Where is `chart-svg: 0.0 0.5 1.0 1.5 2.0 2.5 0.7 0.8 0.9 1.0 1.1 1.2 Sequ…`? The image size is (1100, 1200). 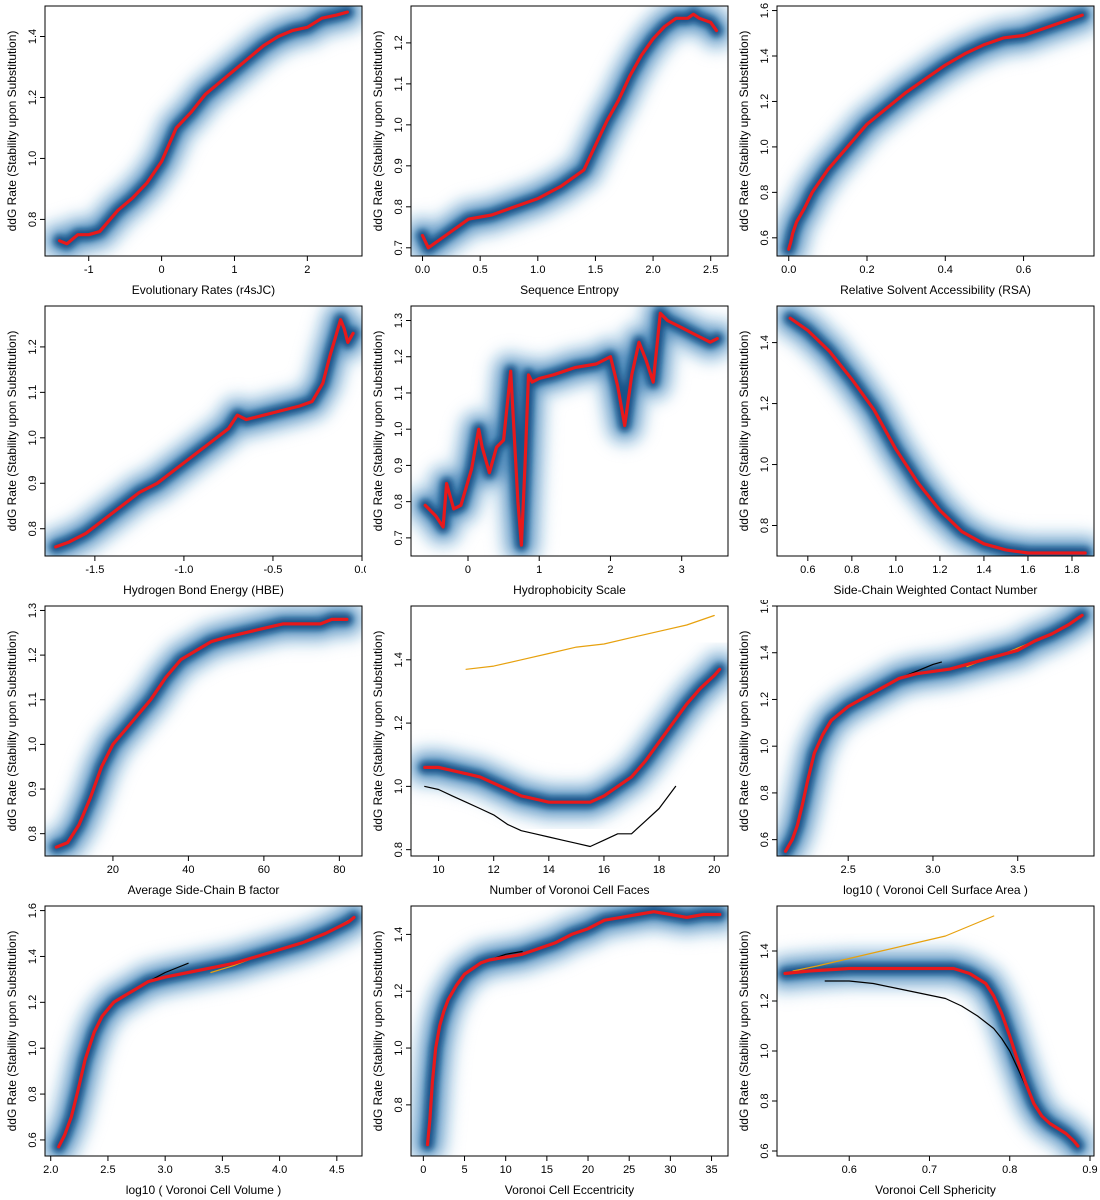 chart-svg: 0.0 0.5 1.0 1.5 2.0 2.5 0.7 0.8 0.9 1.0 1.1 1.2 Sequ… is located at coordinates (550, 151).